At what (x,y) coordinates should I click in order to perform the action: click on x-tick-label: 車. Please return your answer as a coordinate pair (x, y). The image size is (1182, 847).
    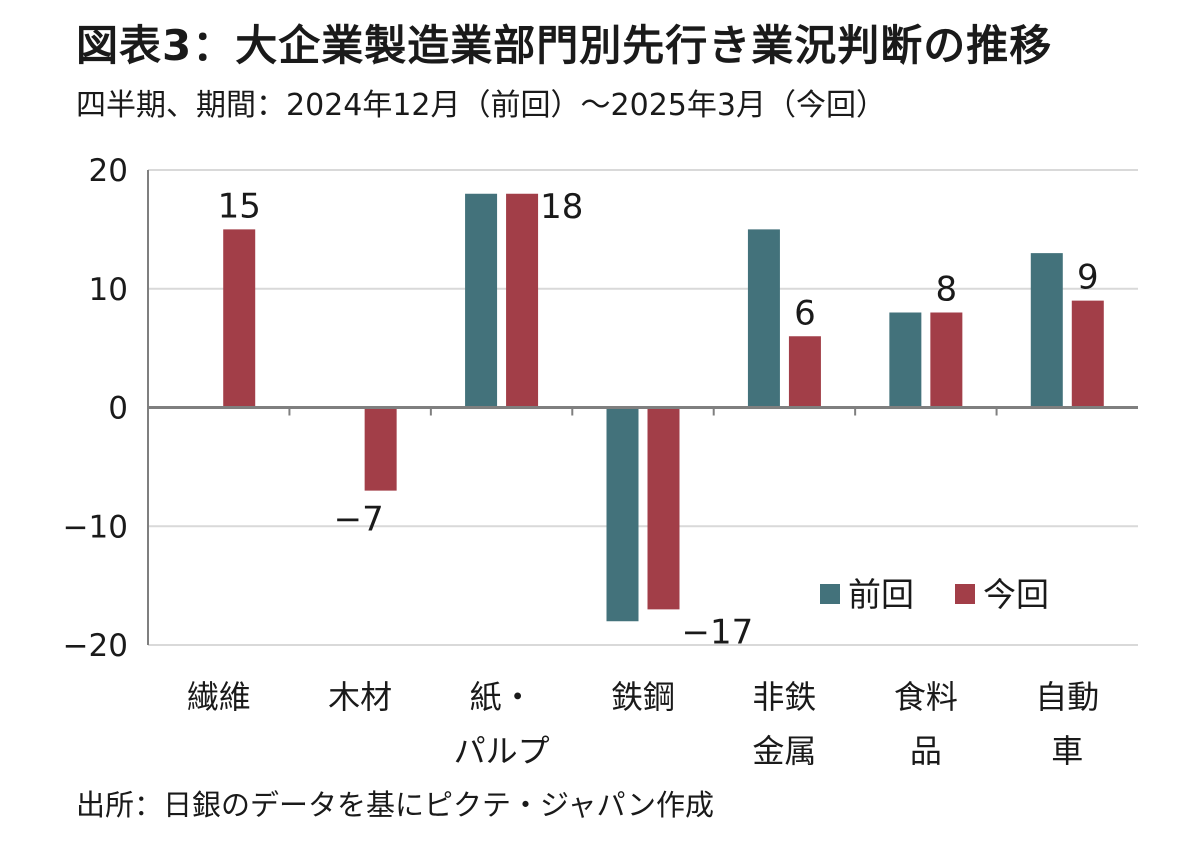
    Looking at the image, I should click on (1067, 751).